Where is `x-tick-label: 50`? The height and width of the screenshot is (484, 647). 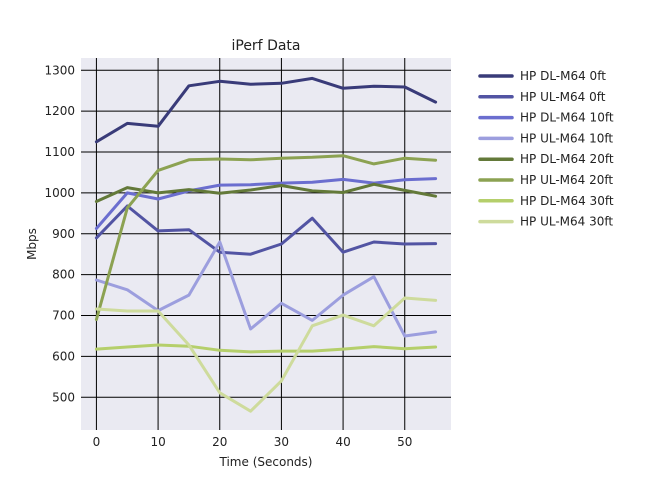
x-tick-label: 50 is located at coordinates (404, 442).